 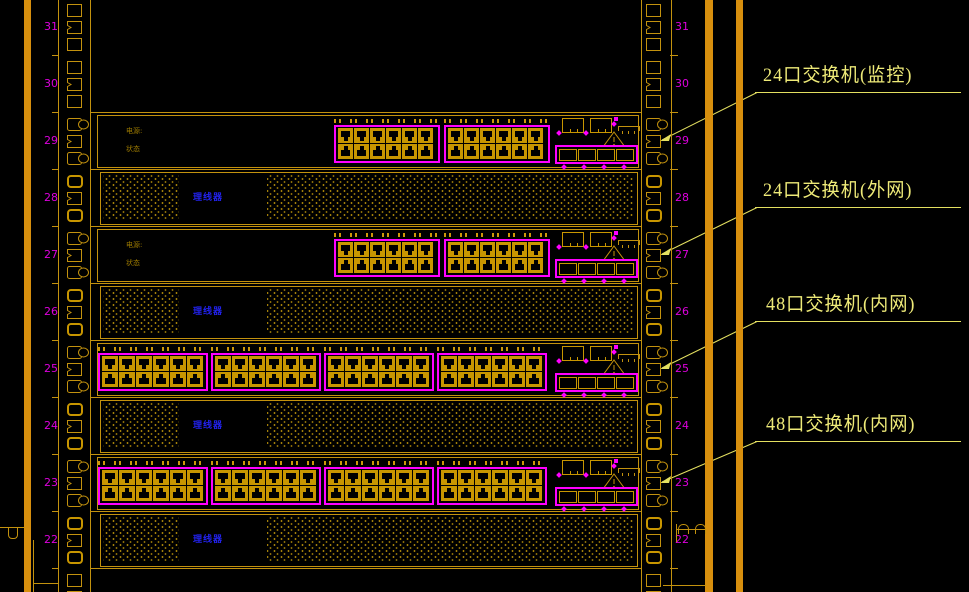 What do you see at coordinates (682, 425) in the screenshot?
I see `rack-unit-number-right: 24` at bounding box center [682, 425].